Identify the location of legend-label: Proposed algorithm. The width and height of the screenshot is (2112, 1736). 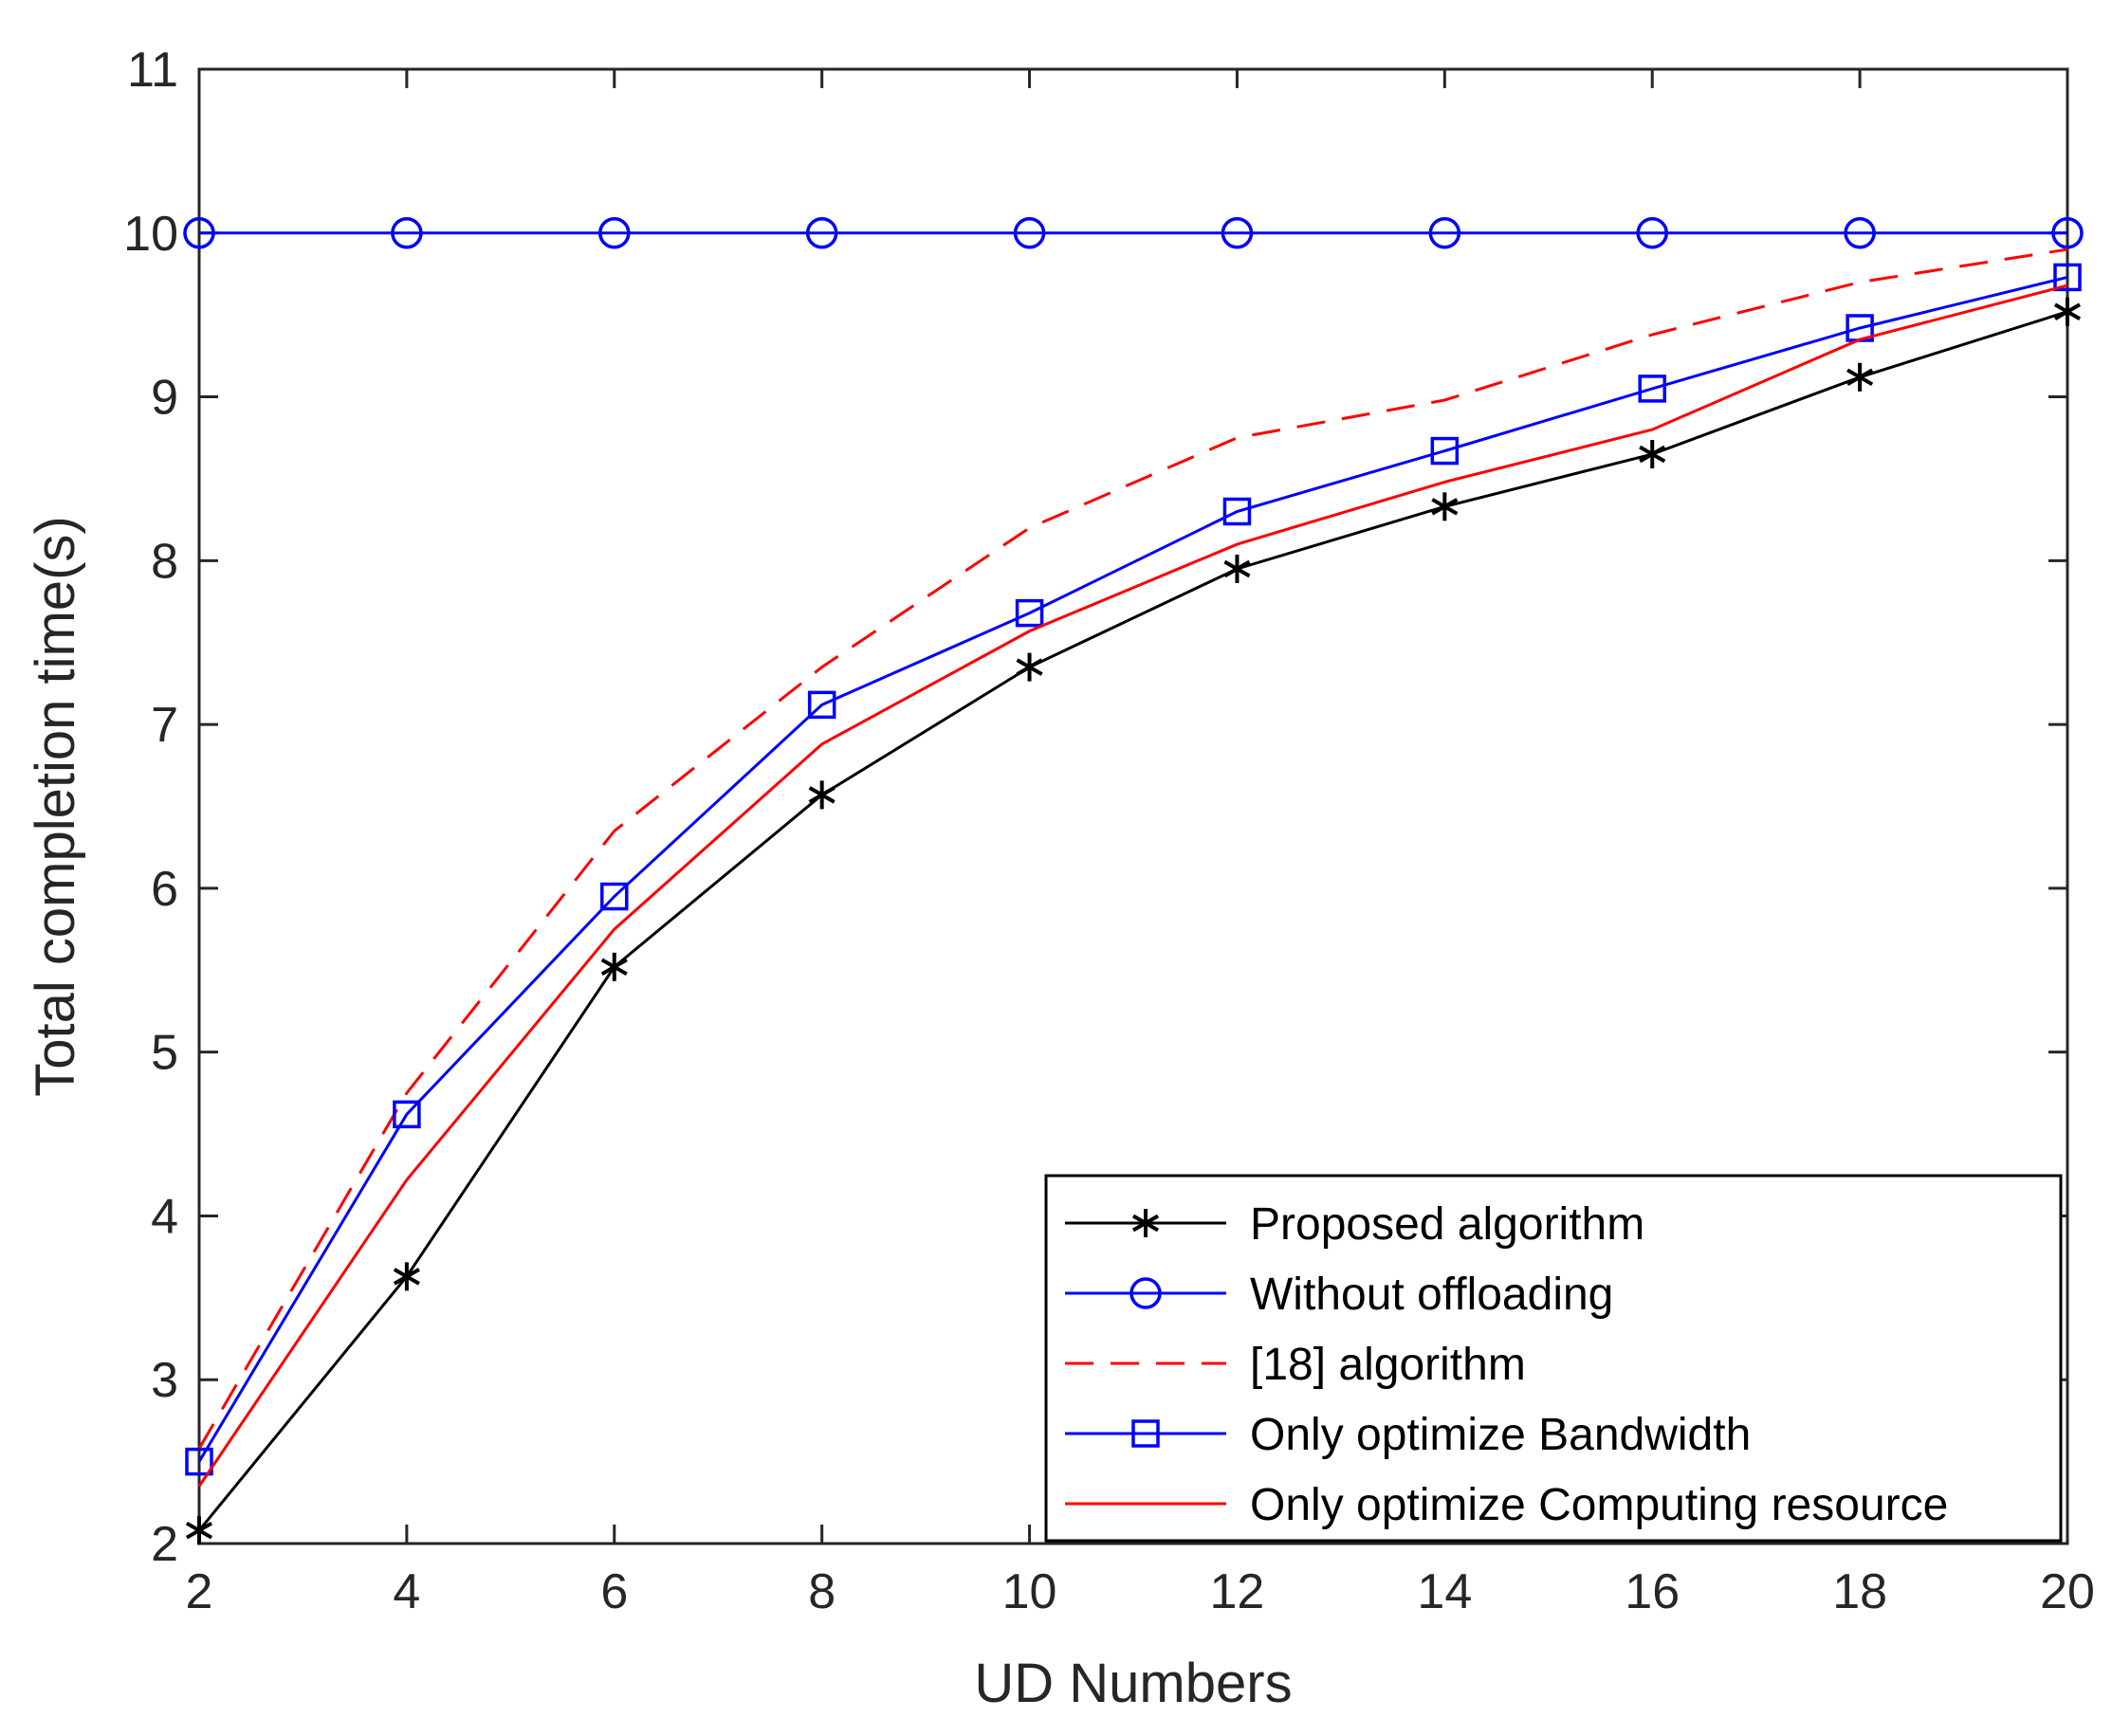
(1447, 1224).